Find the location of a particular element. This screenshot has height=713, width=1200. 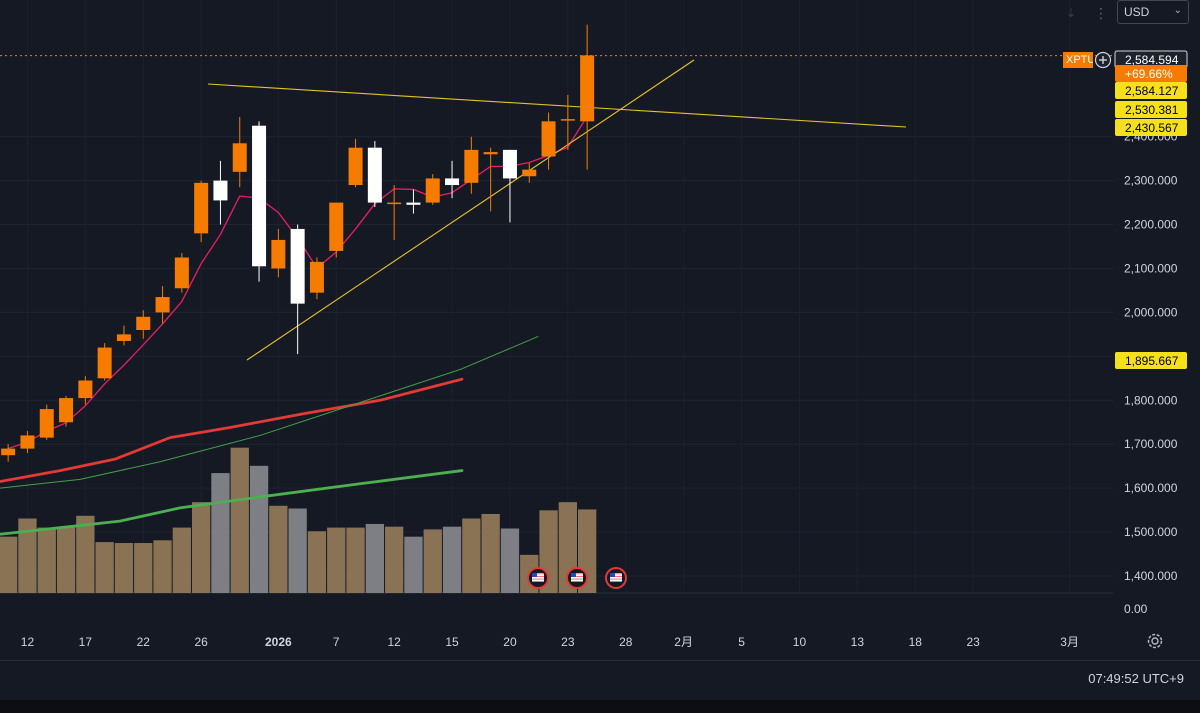

price-tick: 1,600.000 is located at coordinates (1151, 488).